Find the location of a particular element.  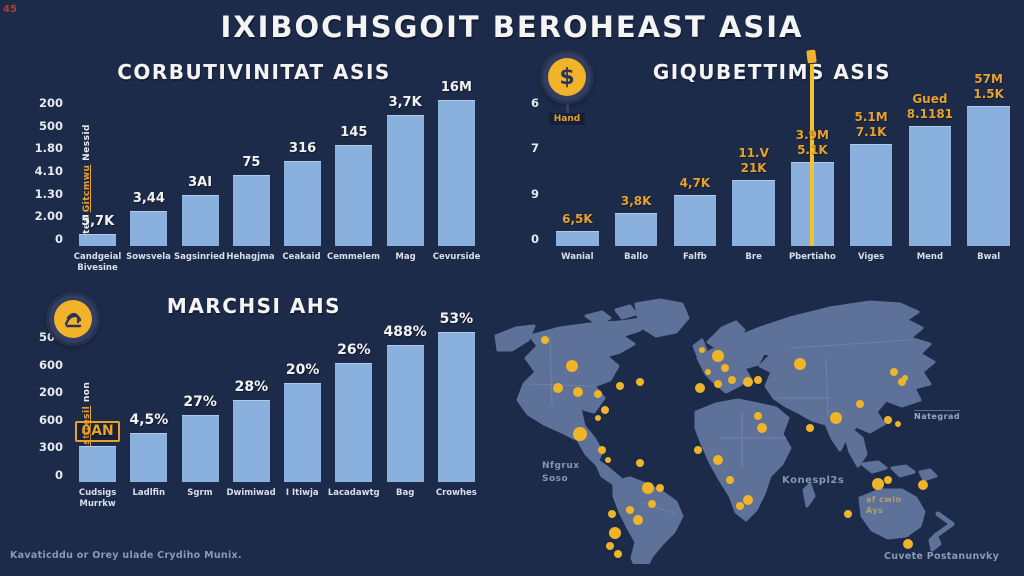

bar-group: 4,7K is located at coordinates (695, 171).